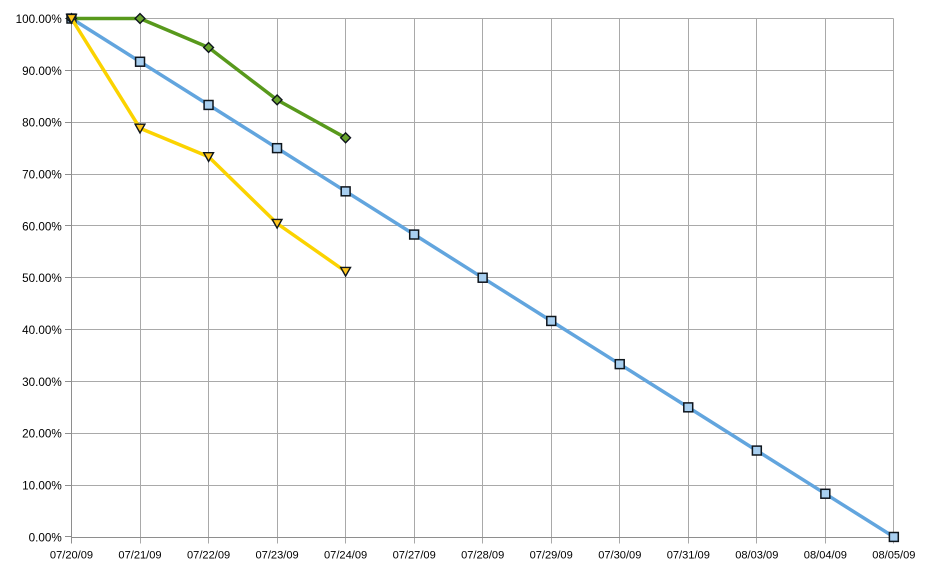 The image size is (933, 578). What do you see at coordinates (825, 555) in the screenshot?
I see `svg-text: 08/04/09` at bounding box center [825, 555].